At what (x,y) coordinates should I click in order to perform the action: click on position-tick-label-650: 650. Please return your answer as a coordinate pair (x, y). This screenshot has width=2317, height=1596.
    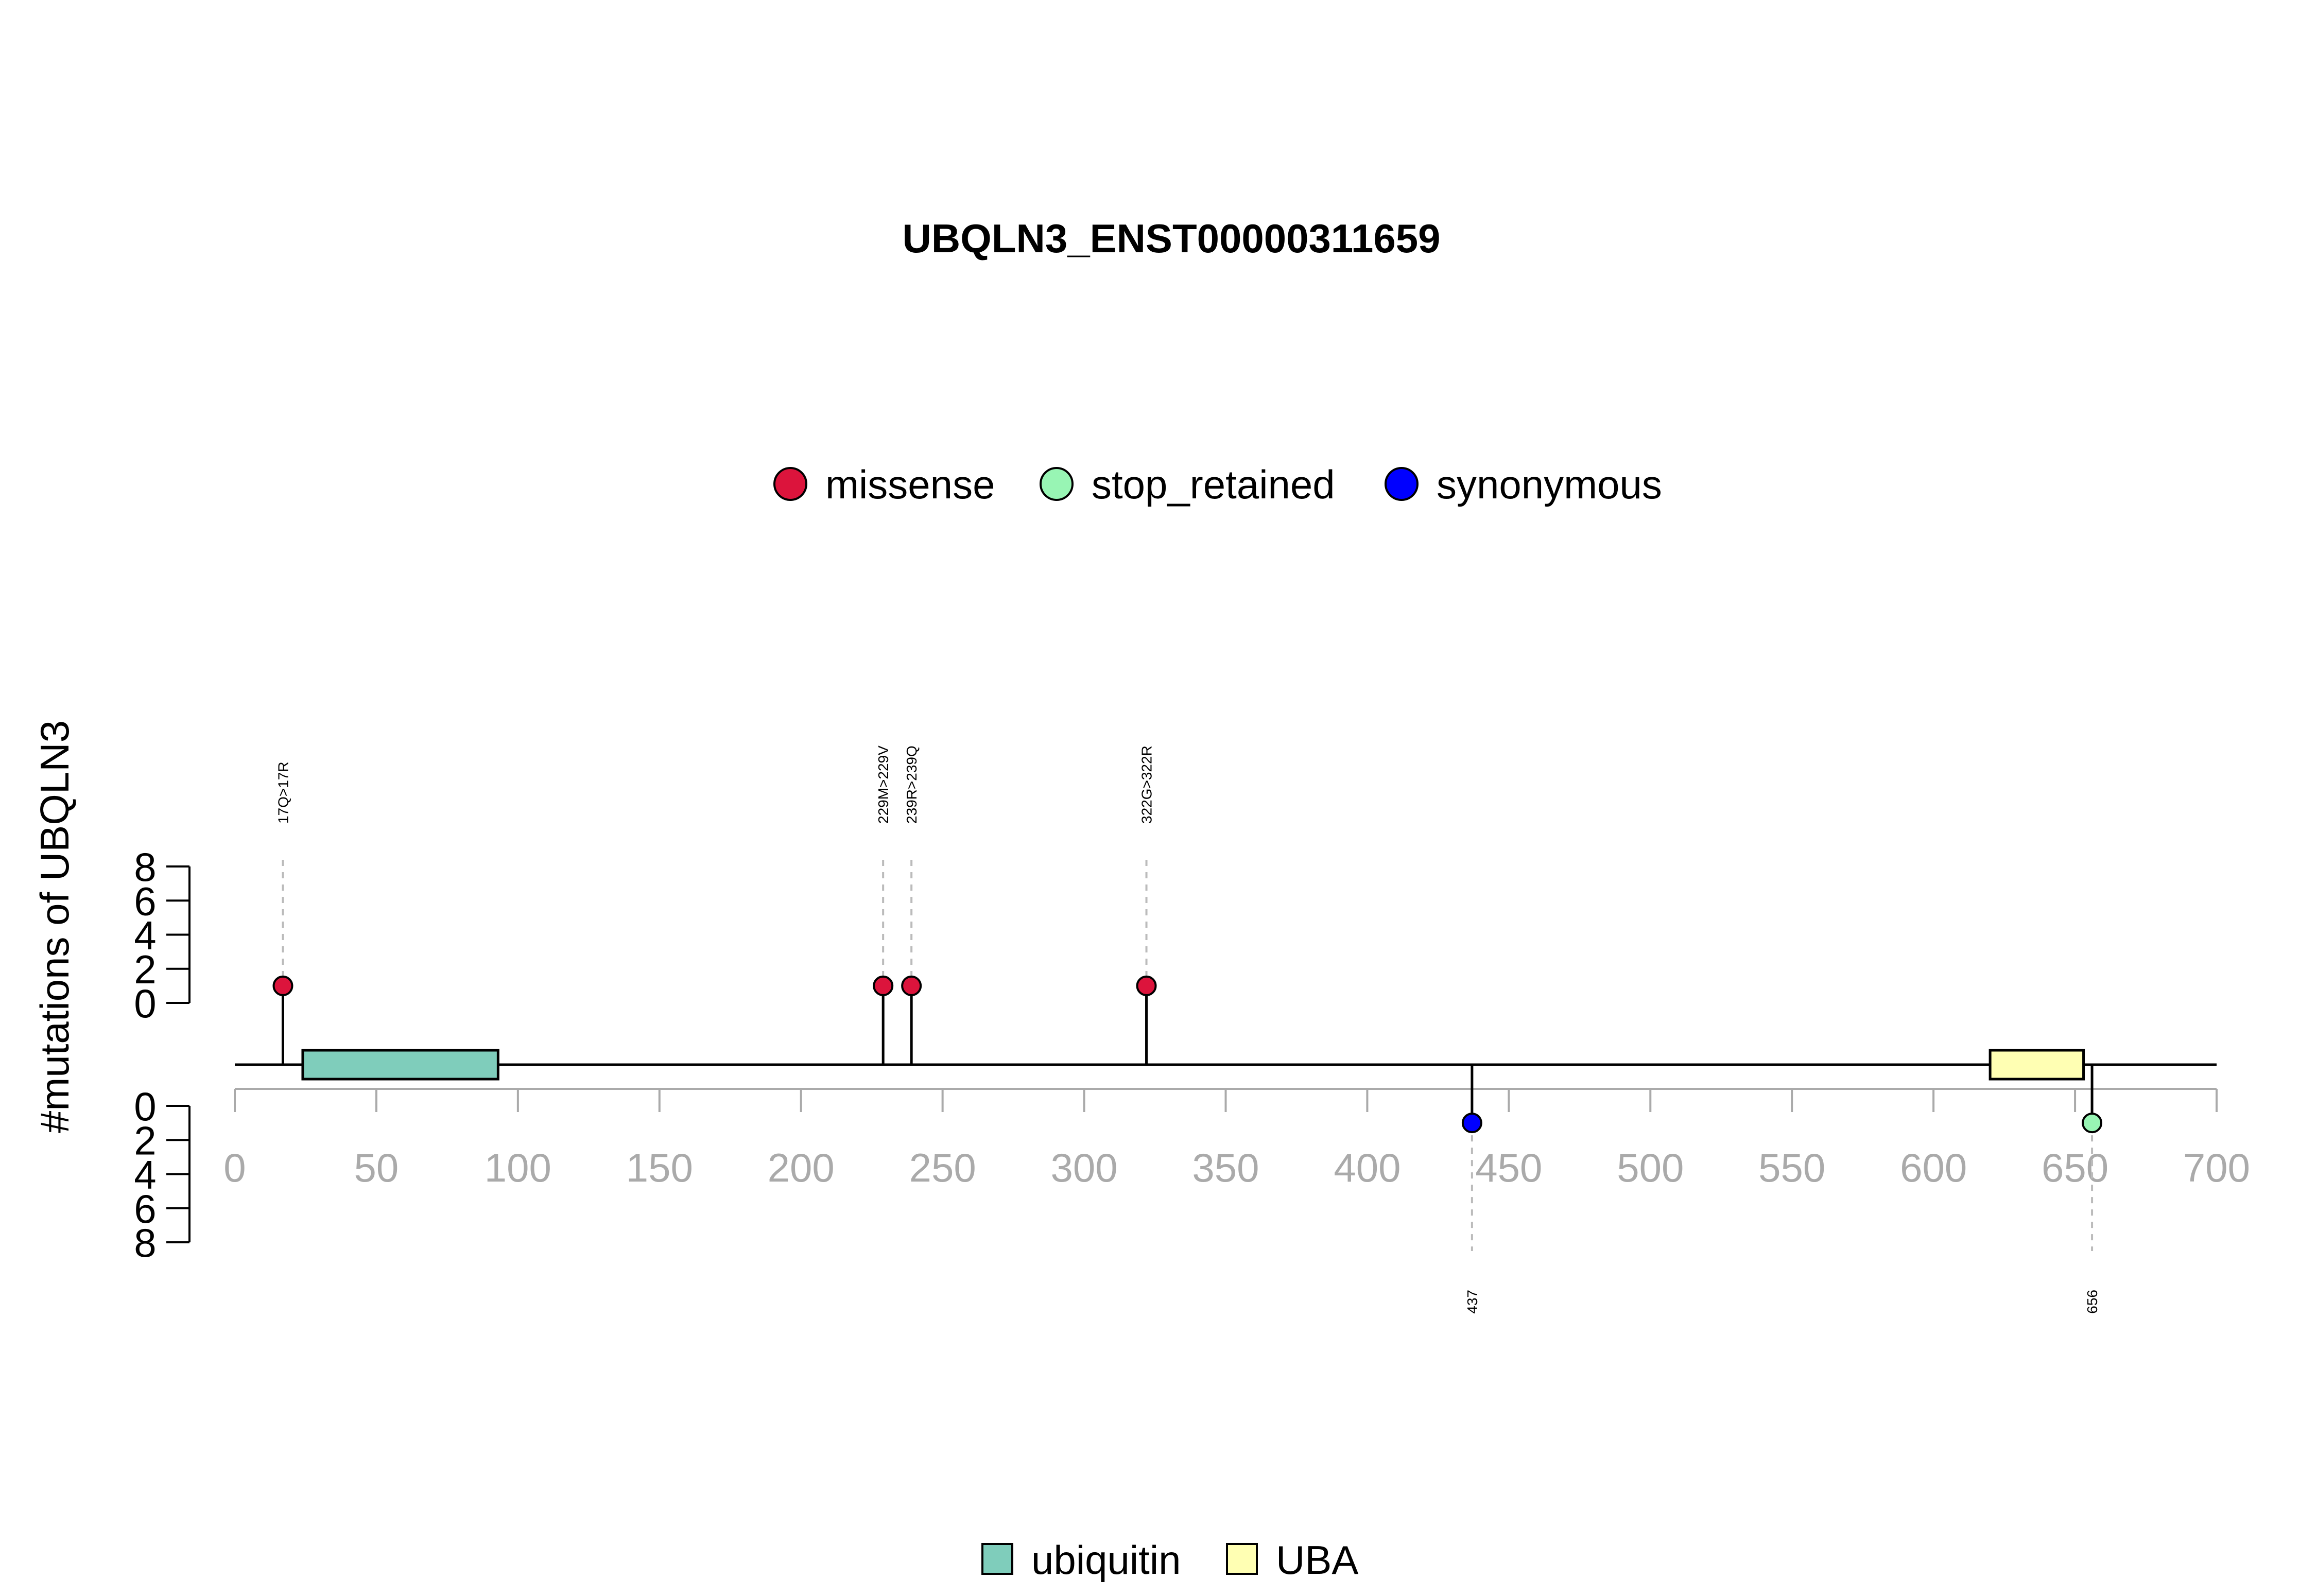
    Looking at the image, I should click on (2075, 1167).